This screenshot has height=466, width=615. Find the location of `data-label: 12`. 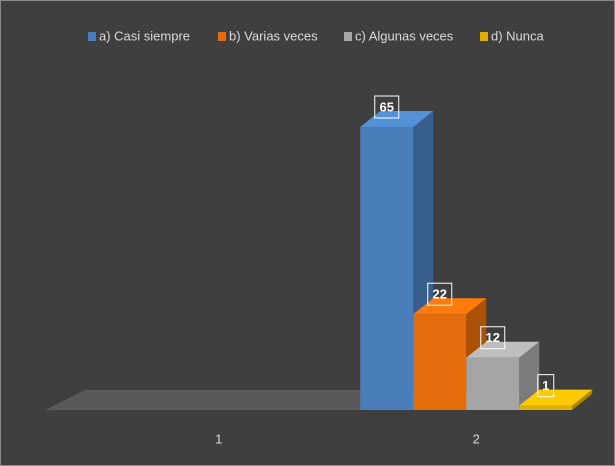

data-label: 12 is located at coordinates (493, 337).